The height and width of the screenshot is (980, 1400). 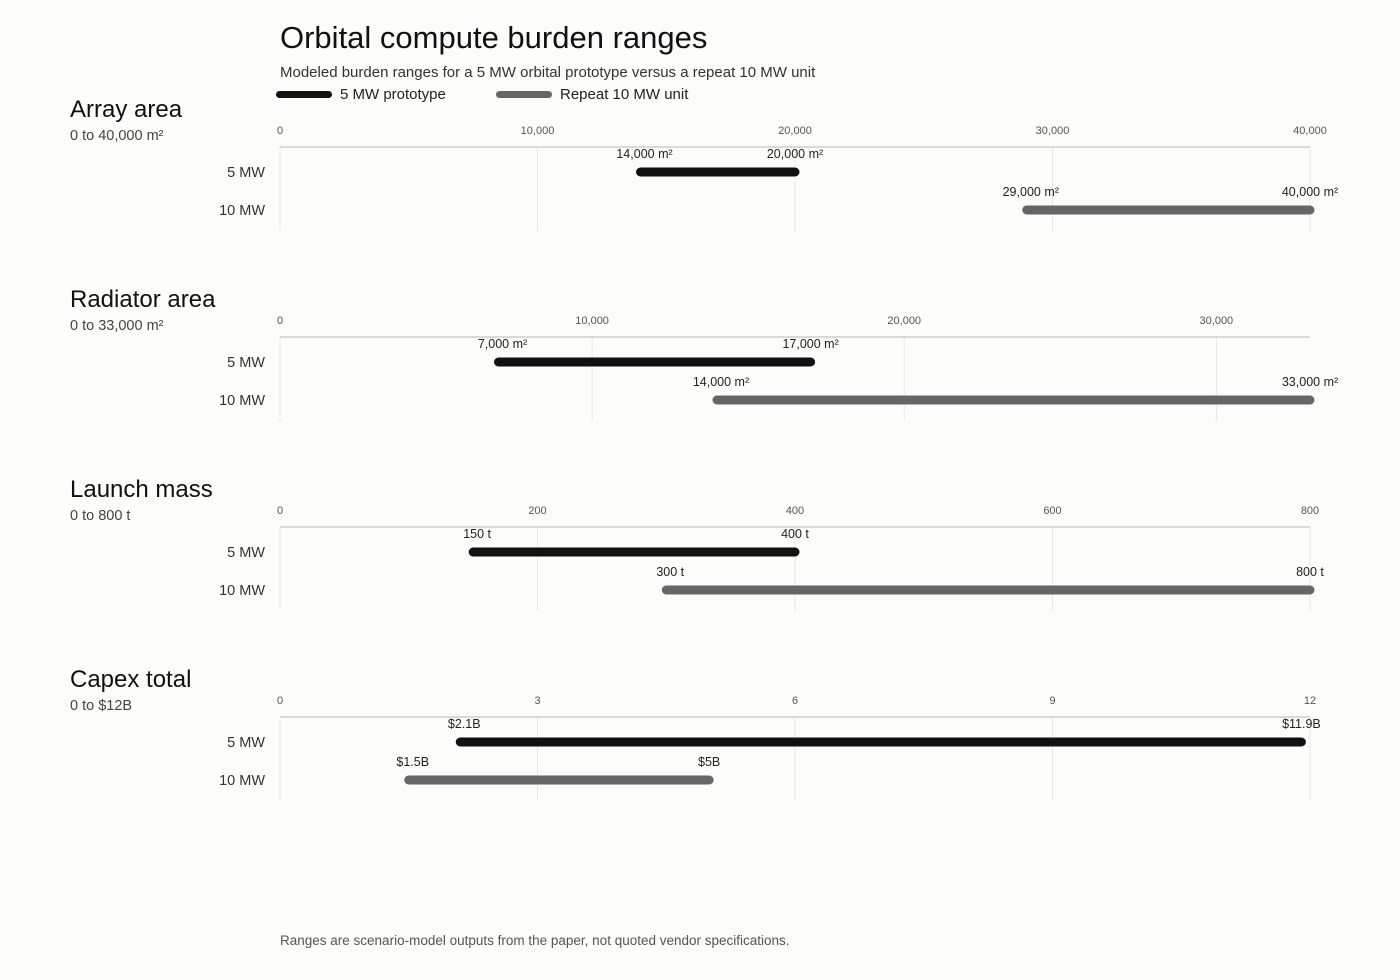 What do you see at coordinates (412, 762) in the screenshot?
I see `range-low-label-capex-total-10-mw: $1.5B` at bounding box center [412, 762].